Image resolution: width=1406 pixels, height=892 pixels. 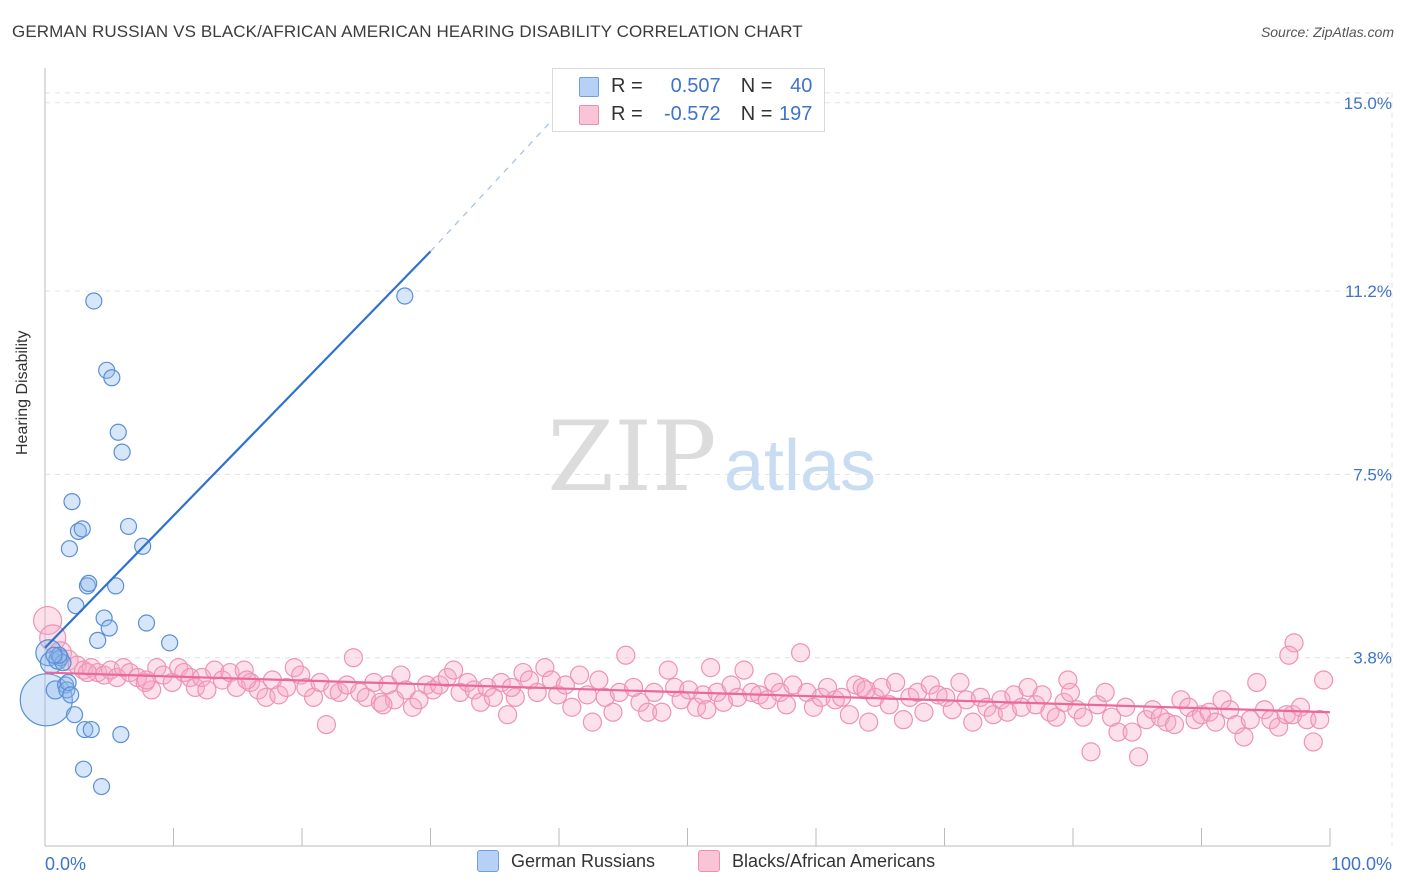 What do you see at coordinates (1368, 291) in the screenshot?
I see `y-tick-label: 11.2%` at bounding box center [1368, 291].